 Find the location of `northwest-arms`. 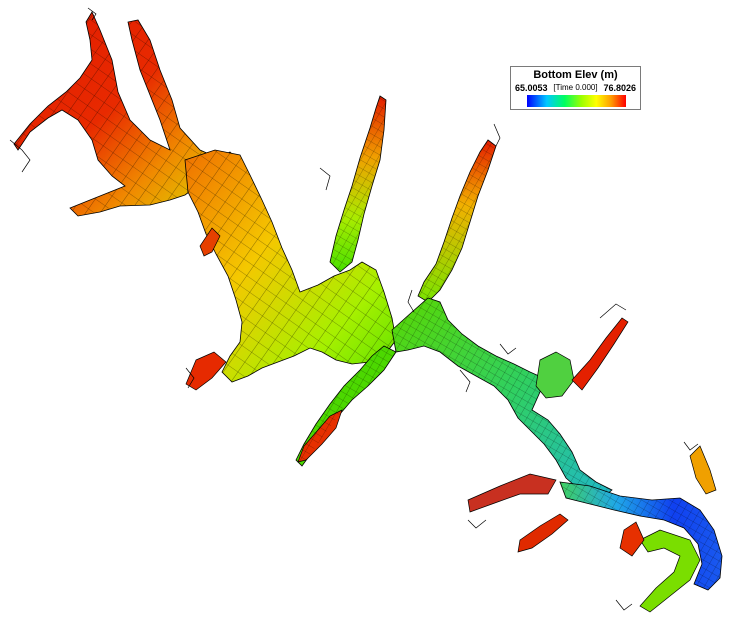

northwest-arms is located at coordinates (127, 114).